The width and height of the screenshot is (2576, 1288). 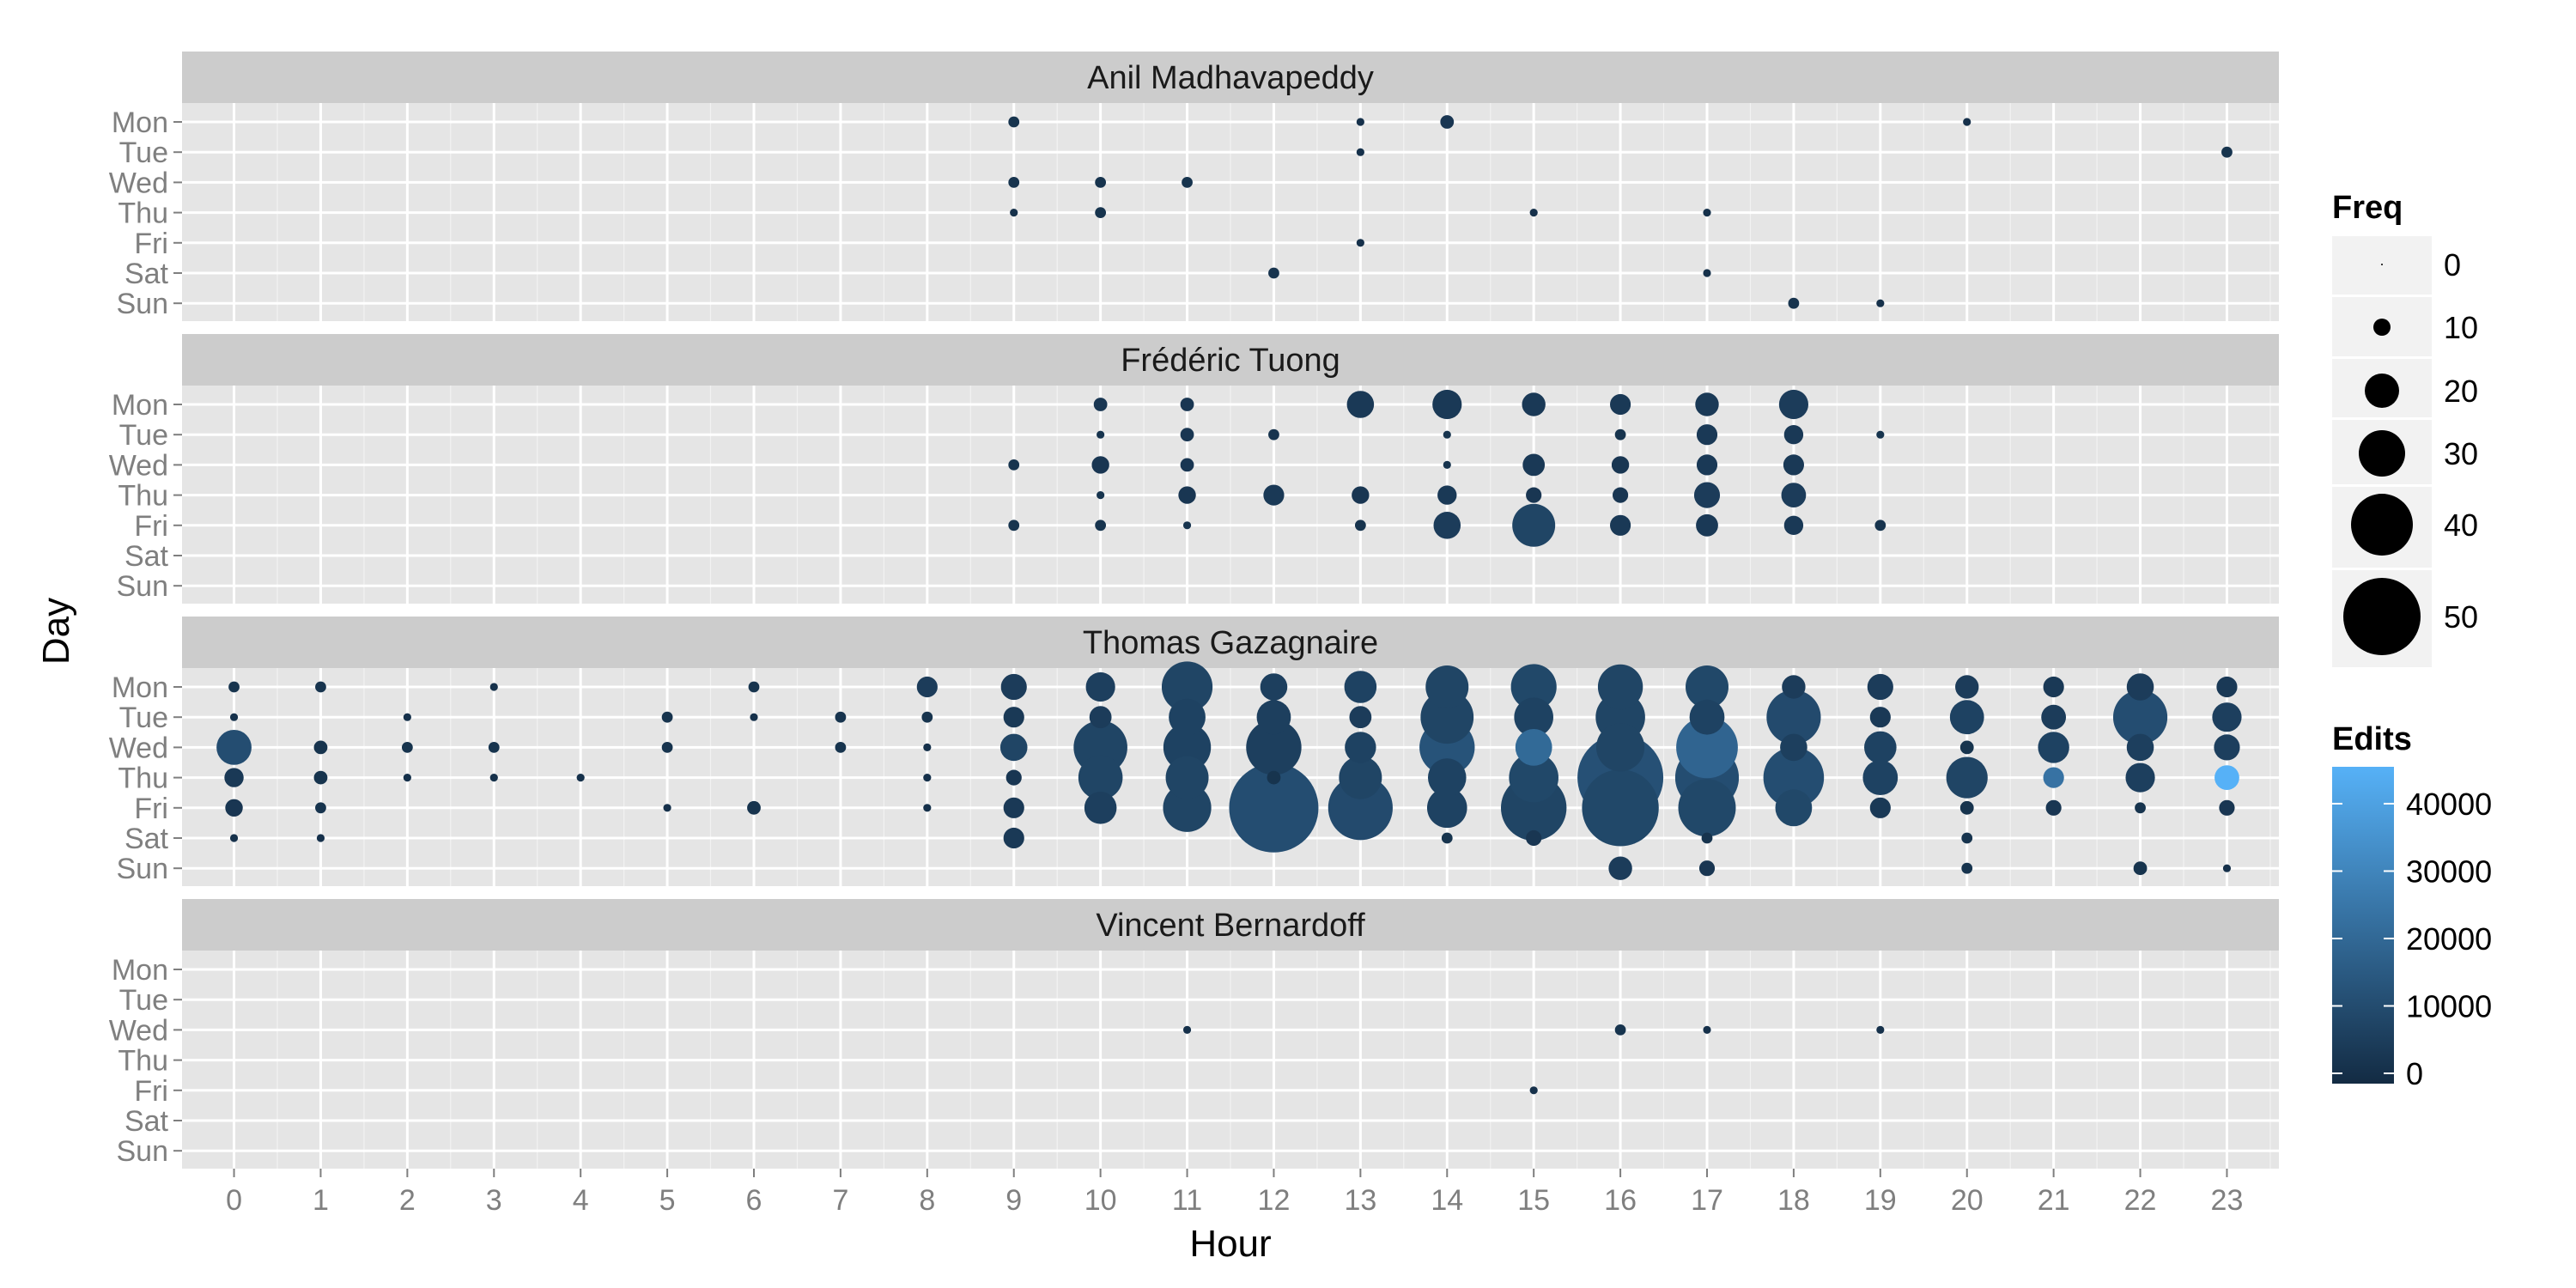 What do you see at coordinates (143, 153) in the screenshot?
I see `y-tick-label: Tue` at bounding box center [143, 153].